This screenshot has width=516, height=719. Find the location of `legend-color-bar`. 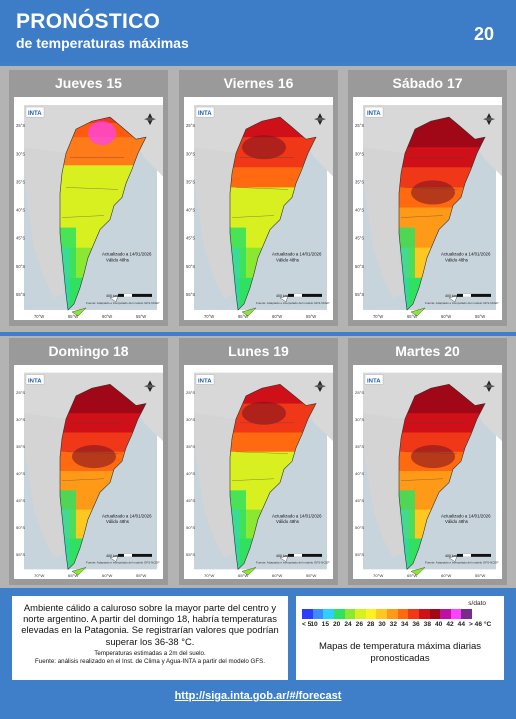

legend-color-bar is located at coordinates (387, 614).